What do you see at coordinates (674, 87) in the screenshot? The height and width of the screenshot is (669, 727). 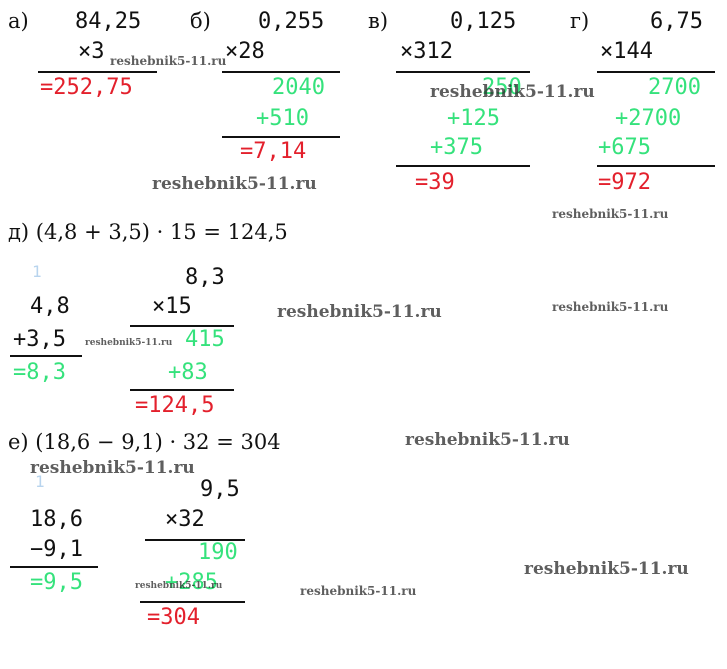 I see `partial: 2700` at bounding box center [674, 87].